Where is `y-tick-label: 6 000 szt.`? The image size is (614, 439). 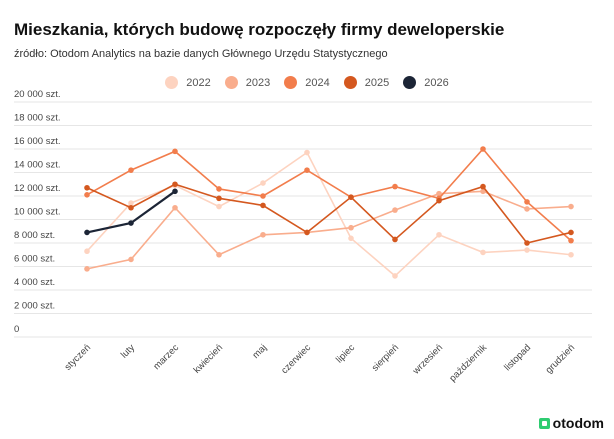 y-tick-label: 6 000 szt. is located at coordinates (34, 259).